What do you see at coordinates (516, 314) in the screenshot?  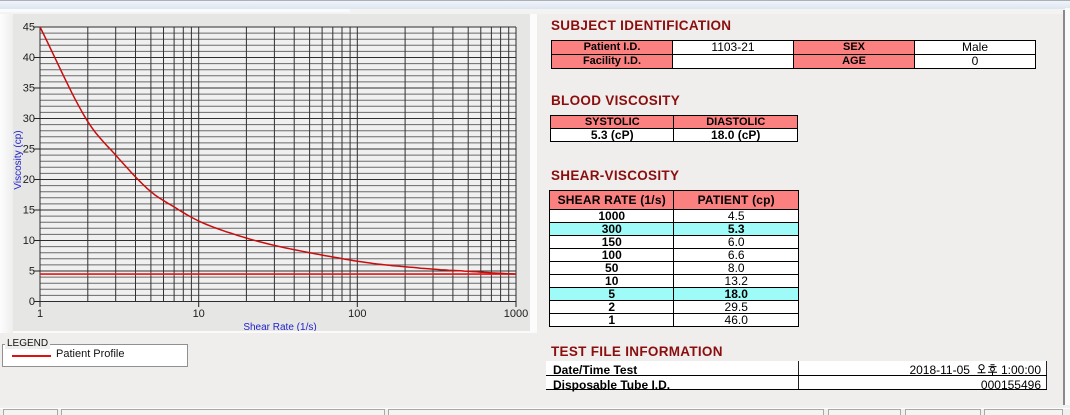 I see `svg-text: 1000` at bounding box center [516, 314].